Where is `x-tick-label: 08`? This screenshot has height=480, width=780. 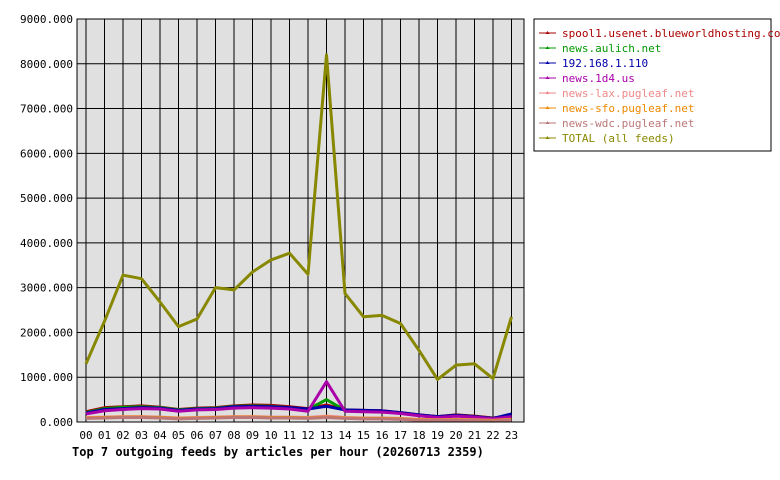
x-tick-label: 08 is located at coordinates (233, 435).